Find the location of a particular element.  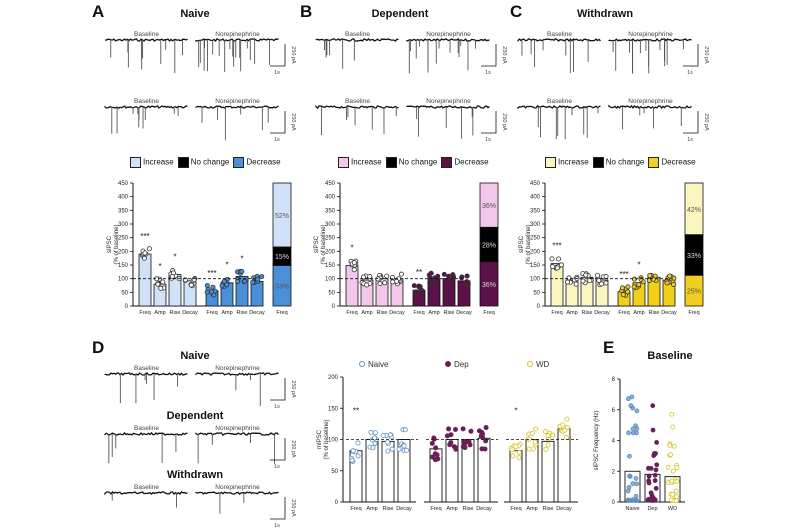

stacked-segment-label: 28% is located at coordinates (489, 246).